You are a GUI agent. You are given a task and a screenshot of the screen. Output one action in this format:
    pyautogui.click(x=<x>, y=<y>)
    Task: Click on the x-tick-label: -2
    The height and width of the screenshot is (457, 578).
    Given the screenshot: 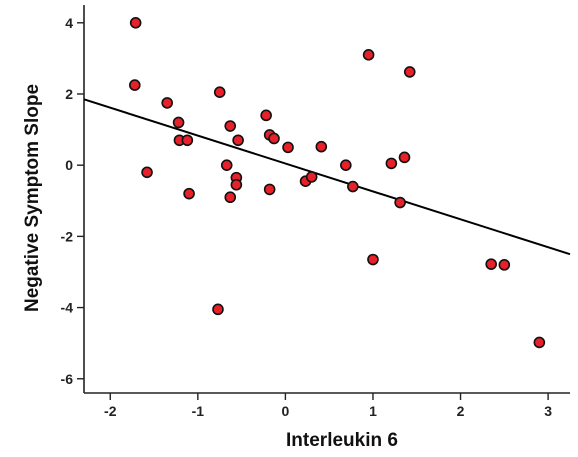 What is the action you would take?
    pyautogui.click(x=110, y=411)
    